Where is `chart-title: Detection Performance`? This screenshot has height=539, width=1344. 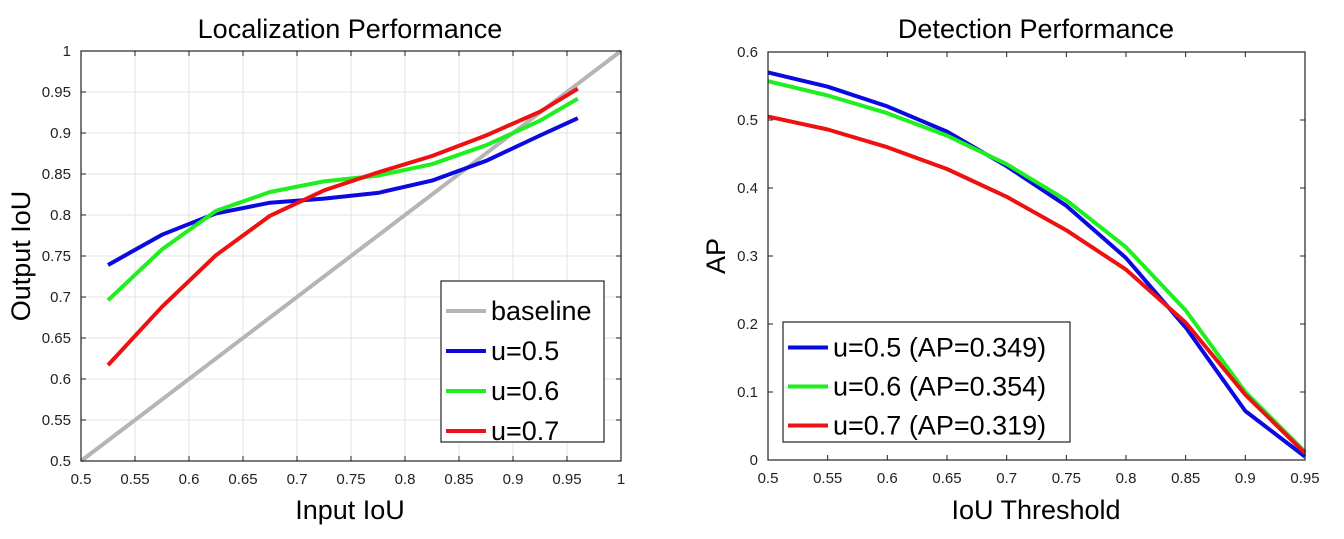
chart-title: Detection Performance is located at coordinates (1036, 29).